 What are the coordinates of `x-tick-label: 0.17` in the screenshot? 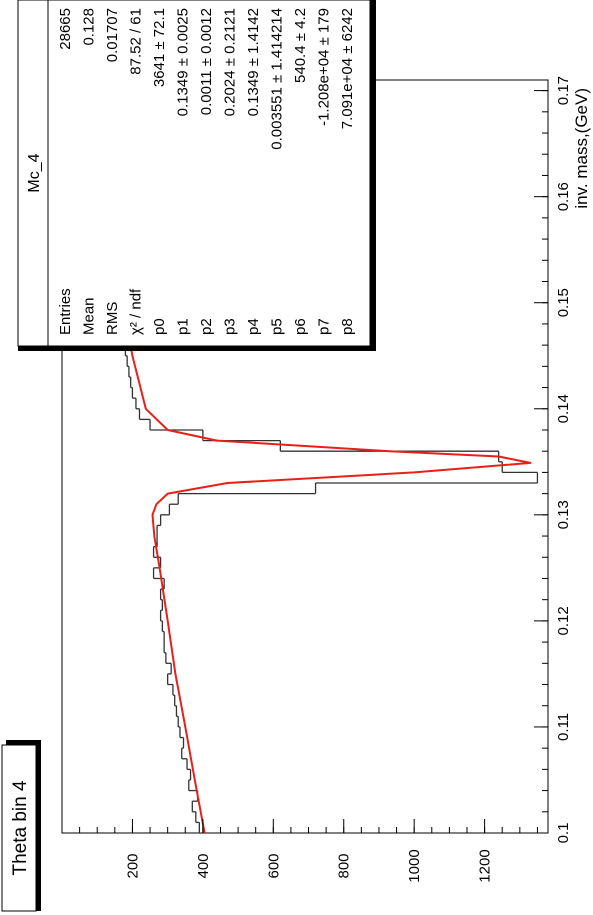 It's located at (563, 90).